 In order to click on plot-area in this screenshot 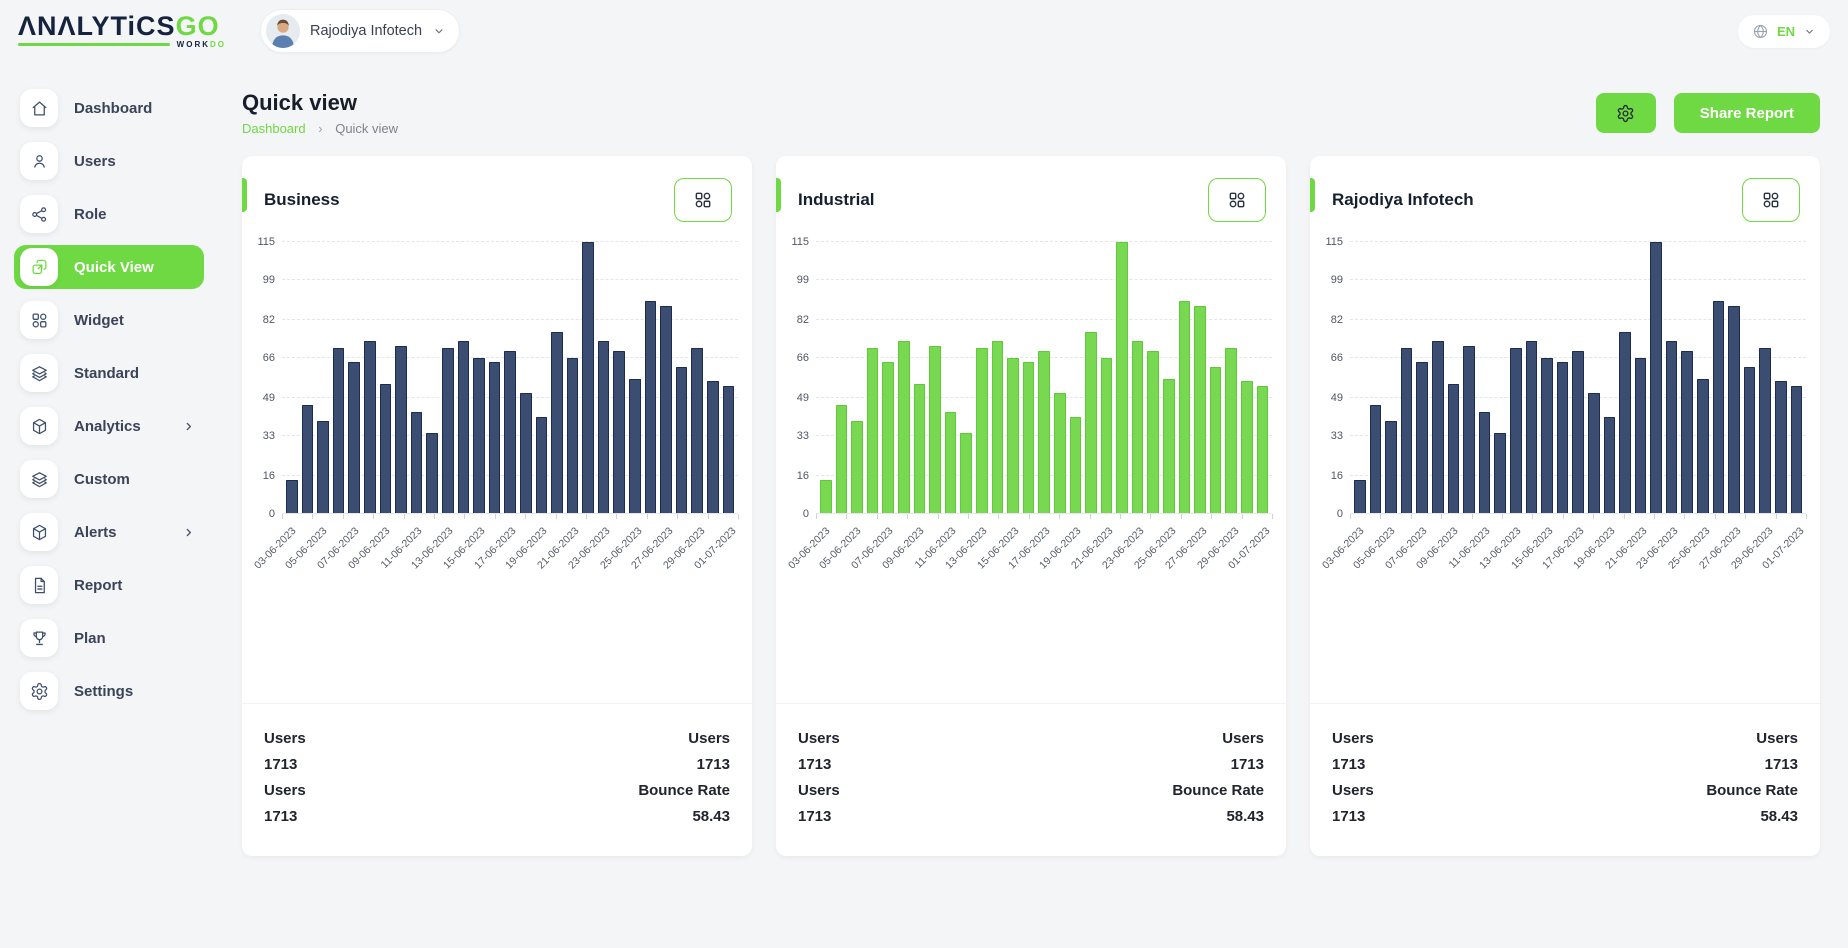, I will do `click(510, 378)`.